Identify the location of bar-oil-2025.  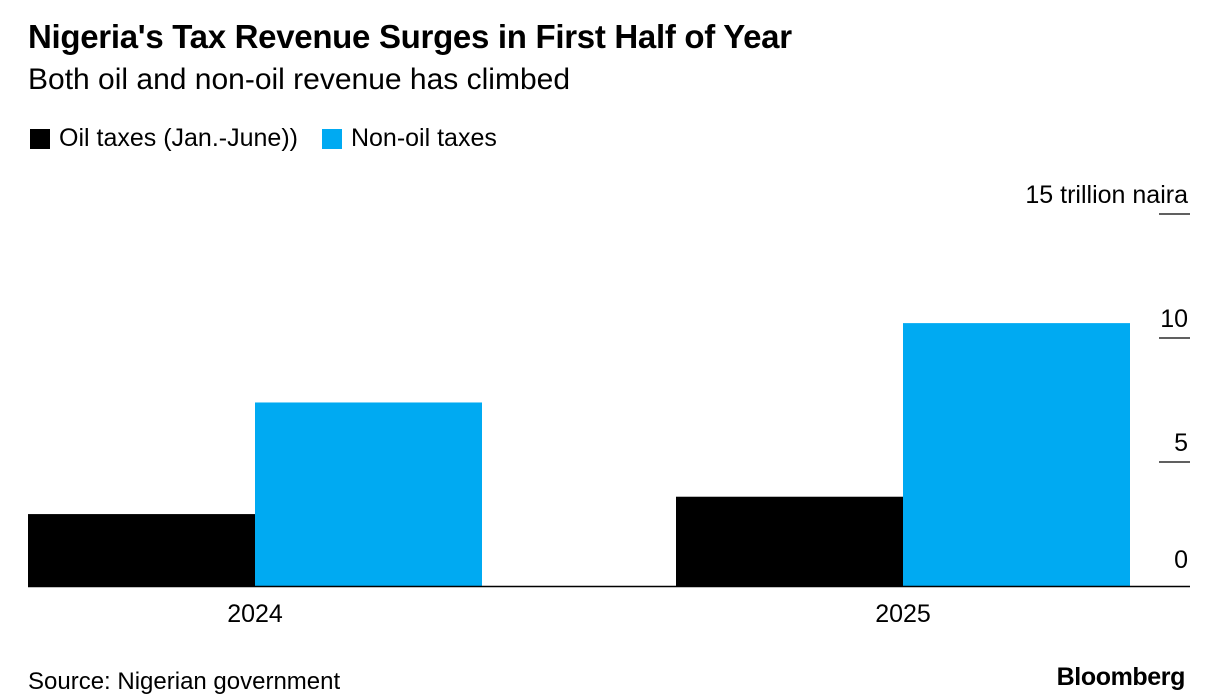
(789, 541).